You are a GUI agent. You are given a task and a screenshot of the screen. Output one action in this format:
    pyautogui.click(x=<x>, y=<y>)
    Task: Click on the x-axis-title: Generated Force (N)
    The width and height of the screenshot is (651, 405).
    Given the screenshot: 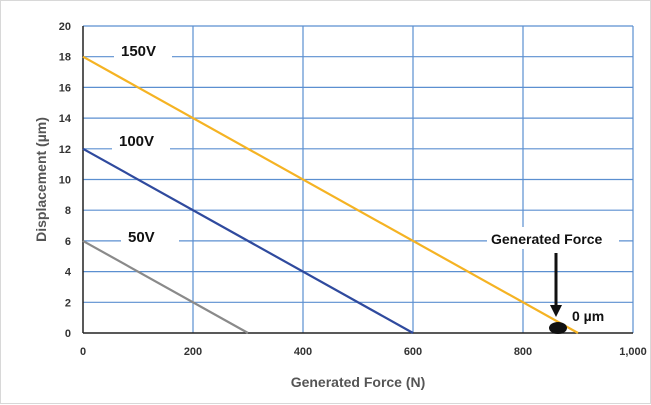 What is the action you would take?
    pyautogui.click(x=358, y=382)
    